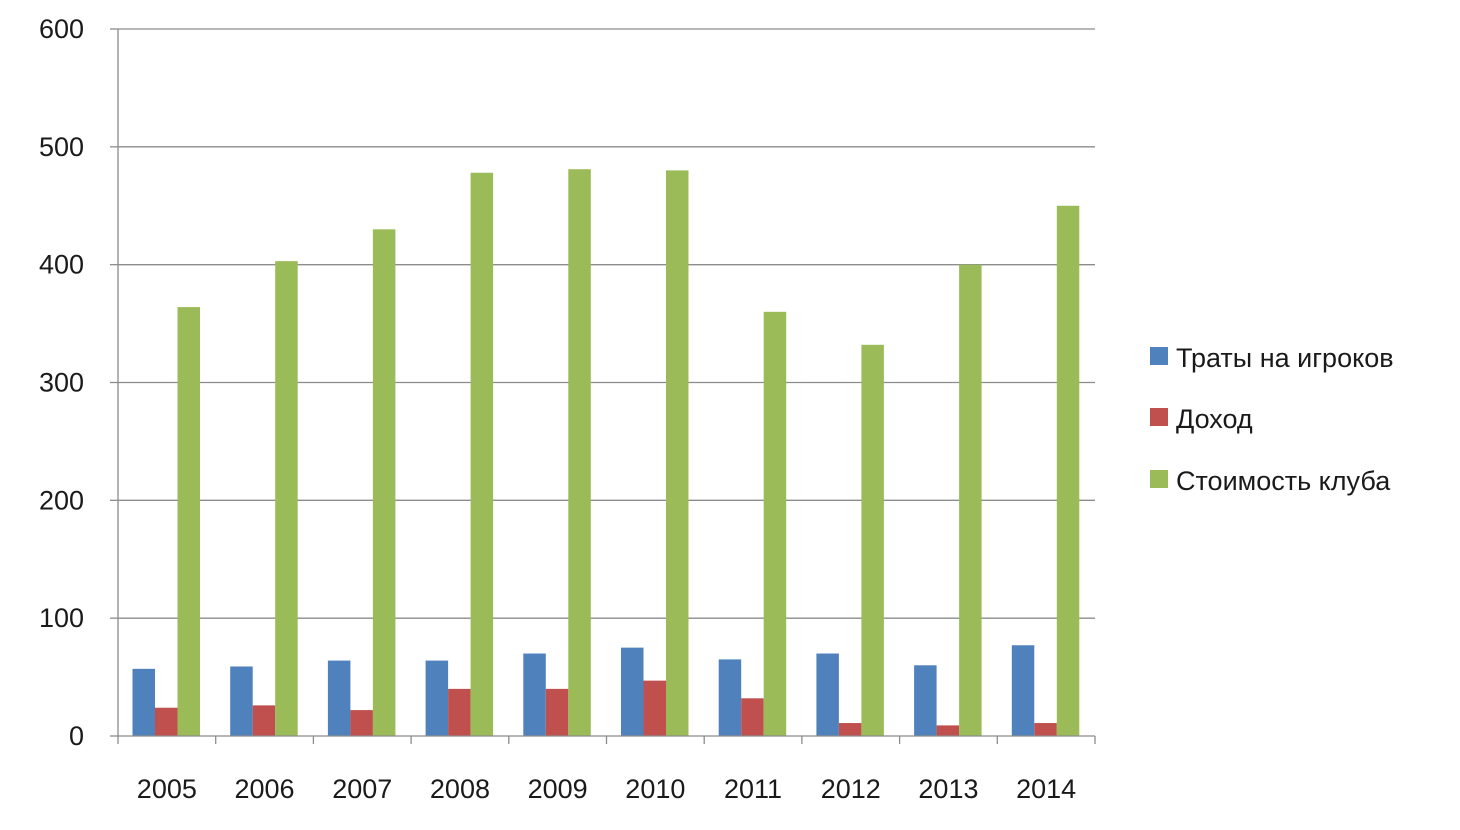  Describe the element at coordinates (655, 789) in the screenshot. I see `x-tick-label: 2010` at that location.